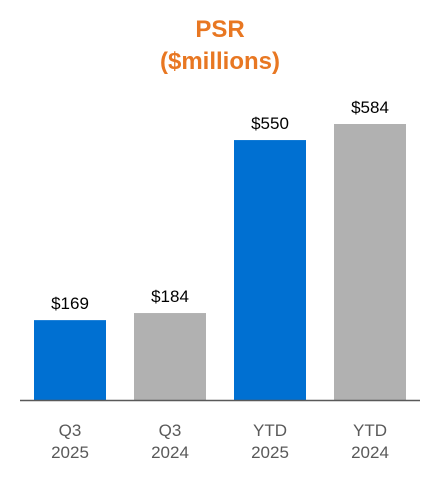 This screenshot has width=440, height=480. I want to click on x-tick-label-3-line-1: YTD, so click(270, 430).